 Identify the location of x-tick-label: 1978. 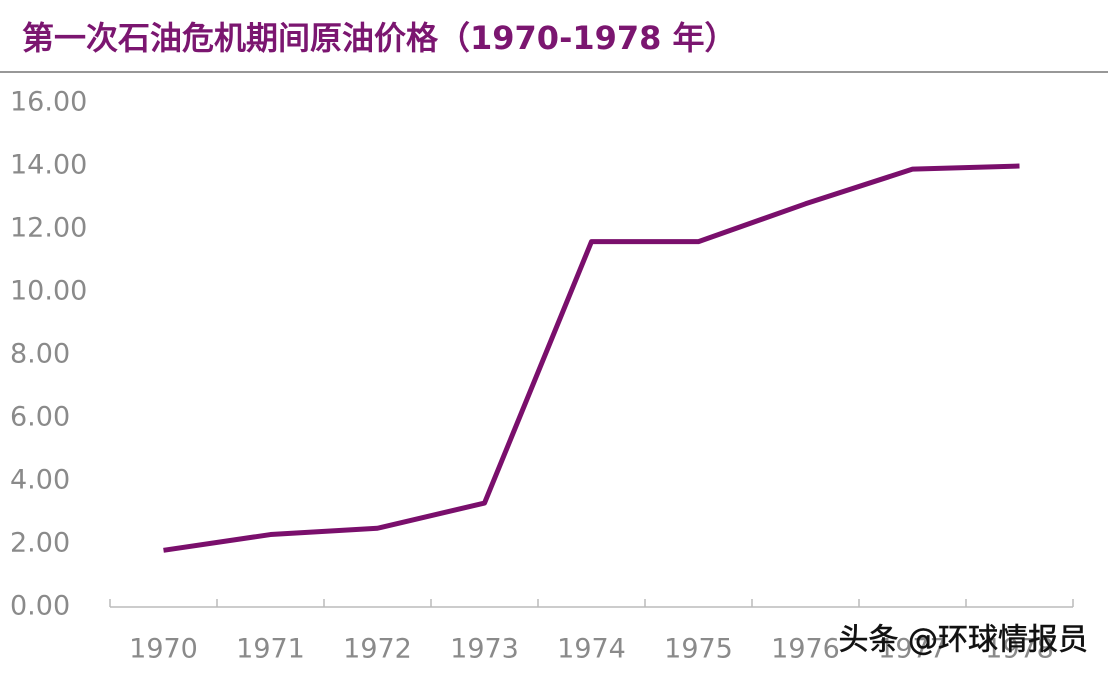
(1019, 649).